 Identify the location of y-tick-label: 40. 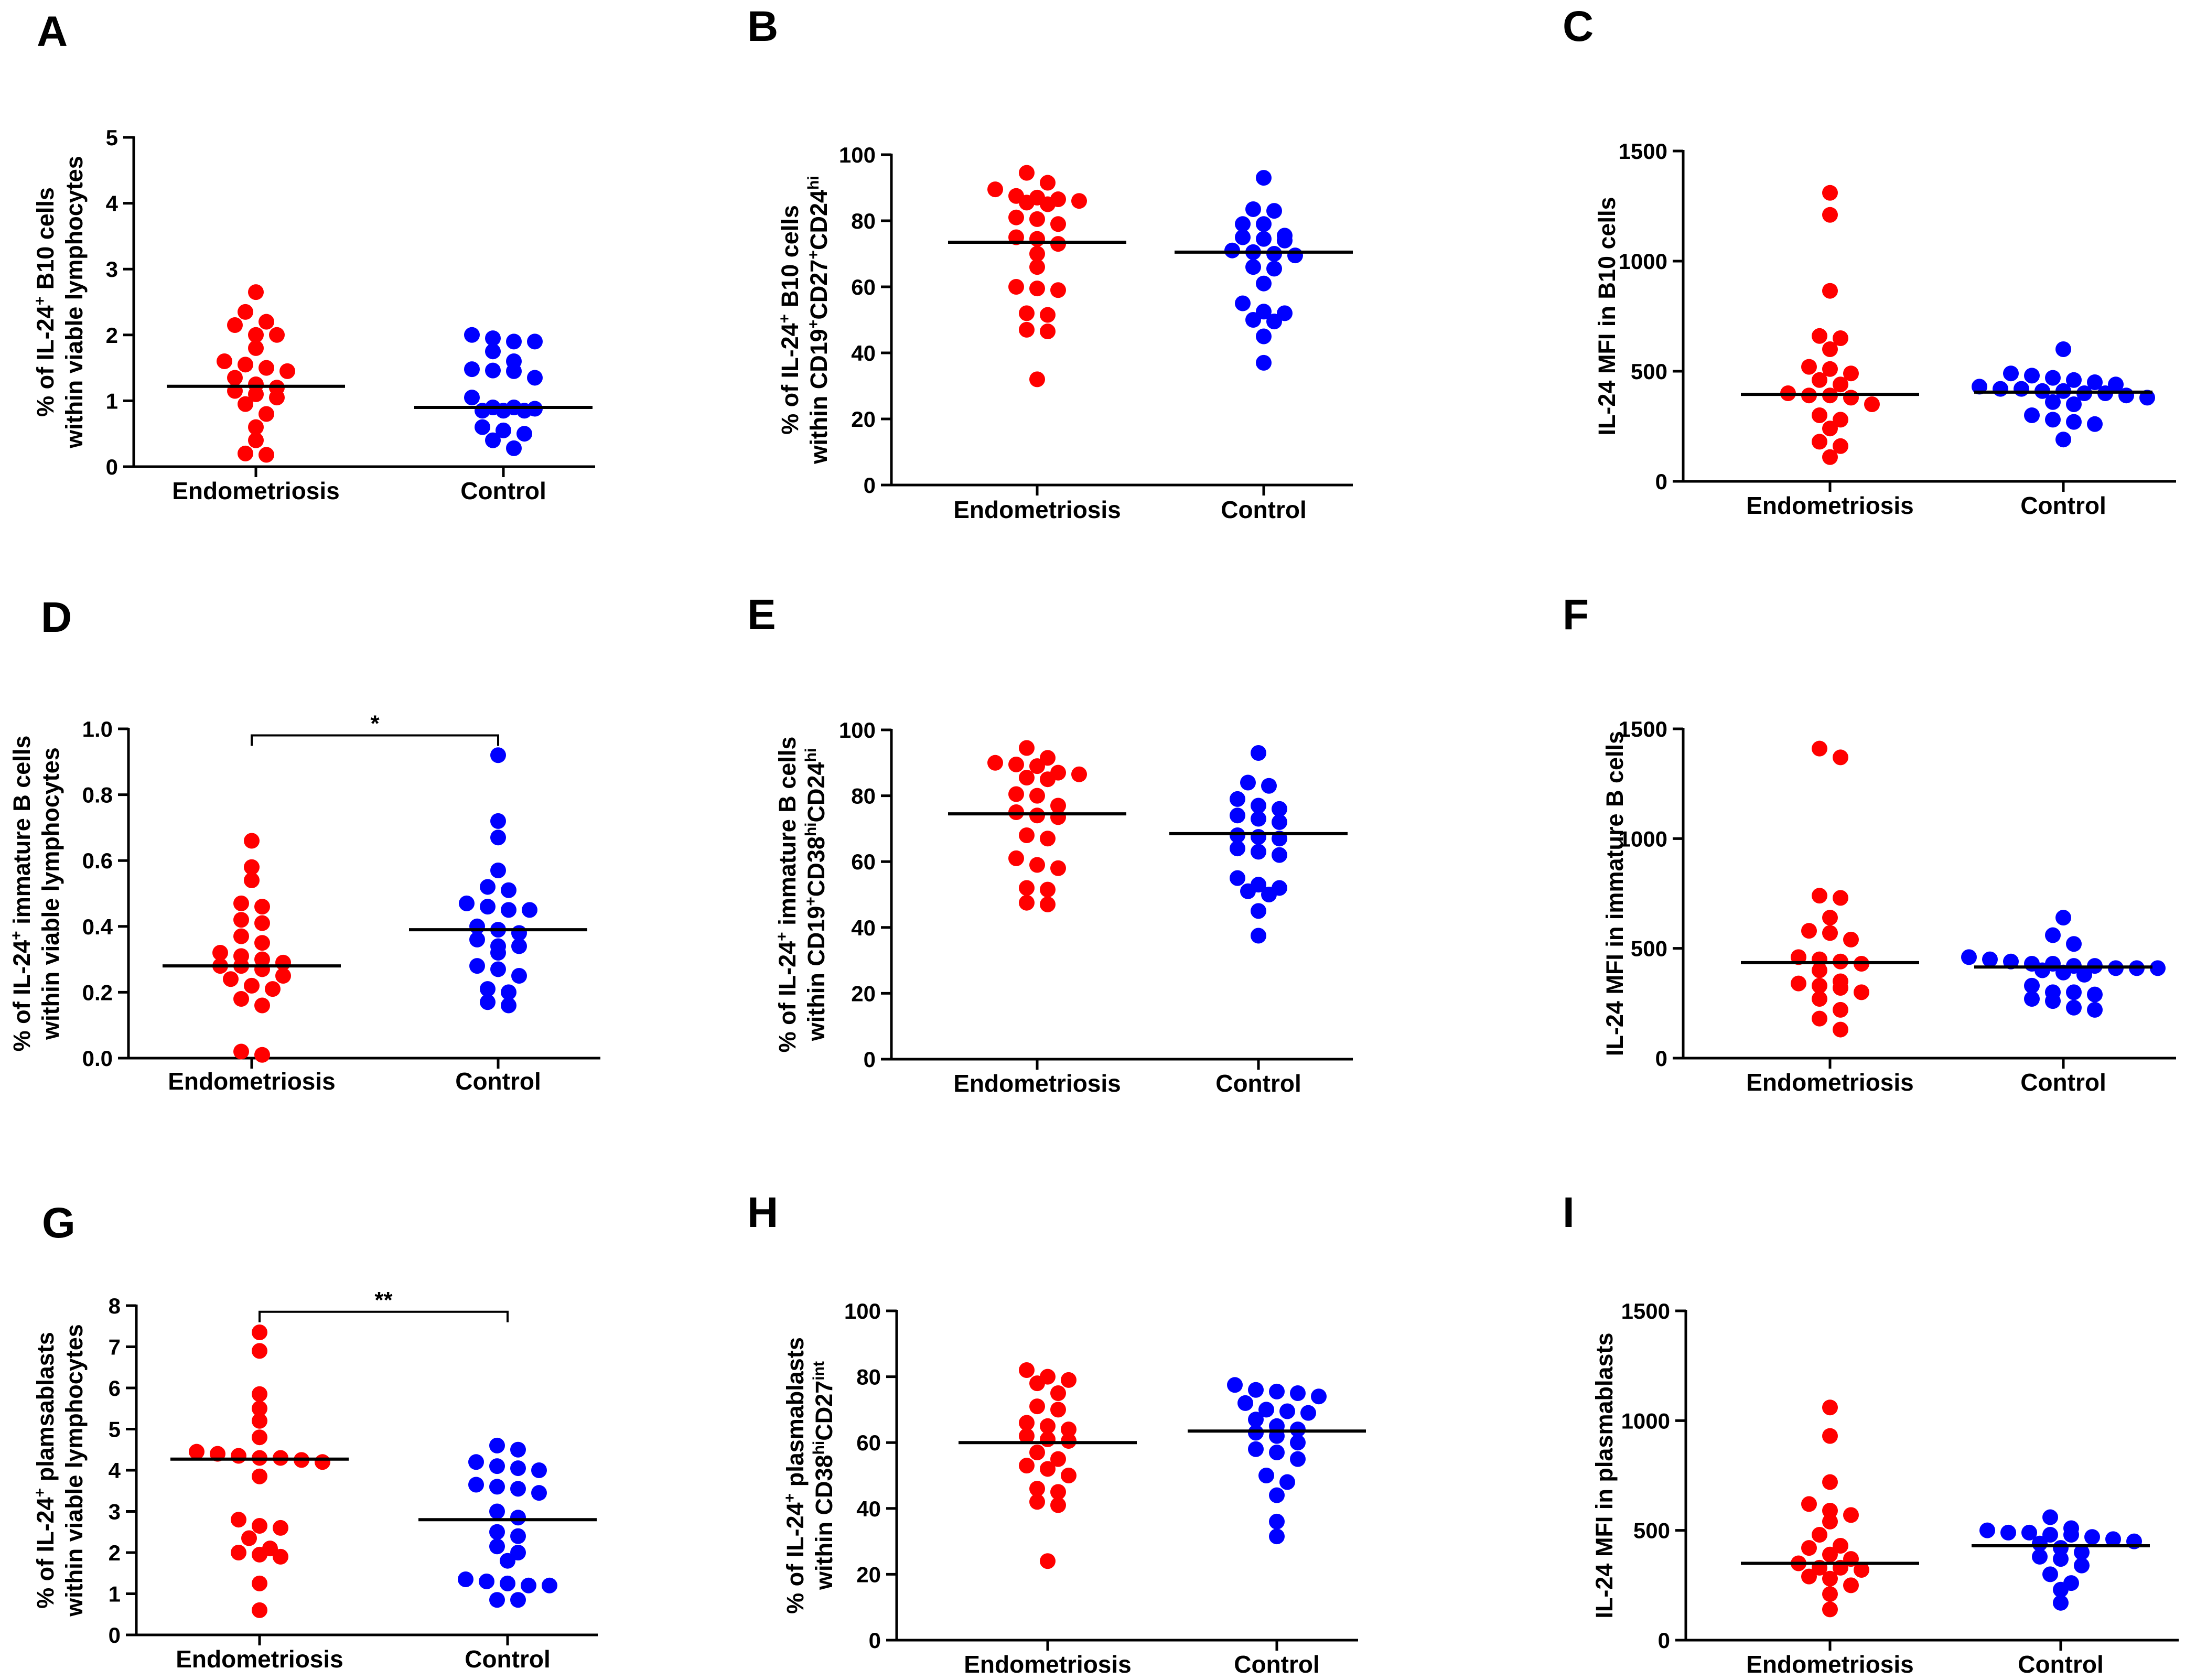
(868, 1508).